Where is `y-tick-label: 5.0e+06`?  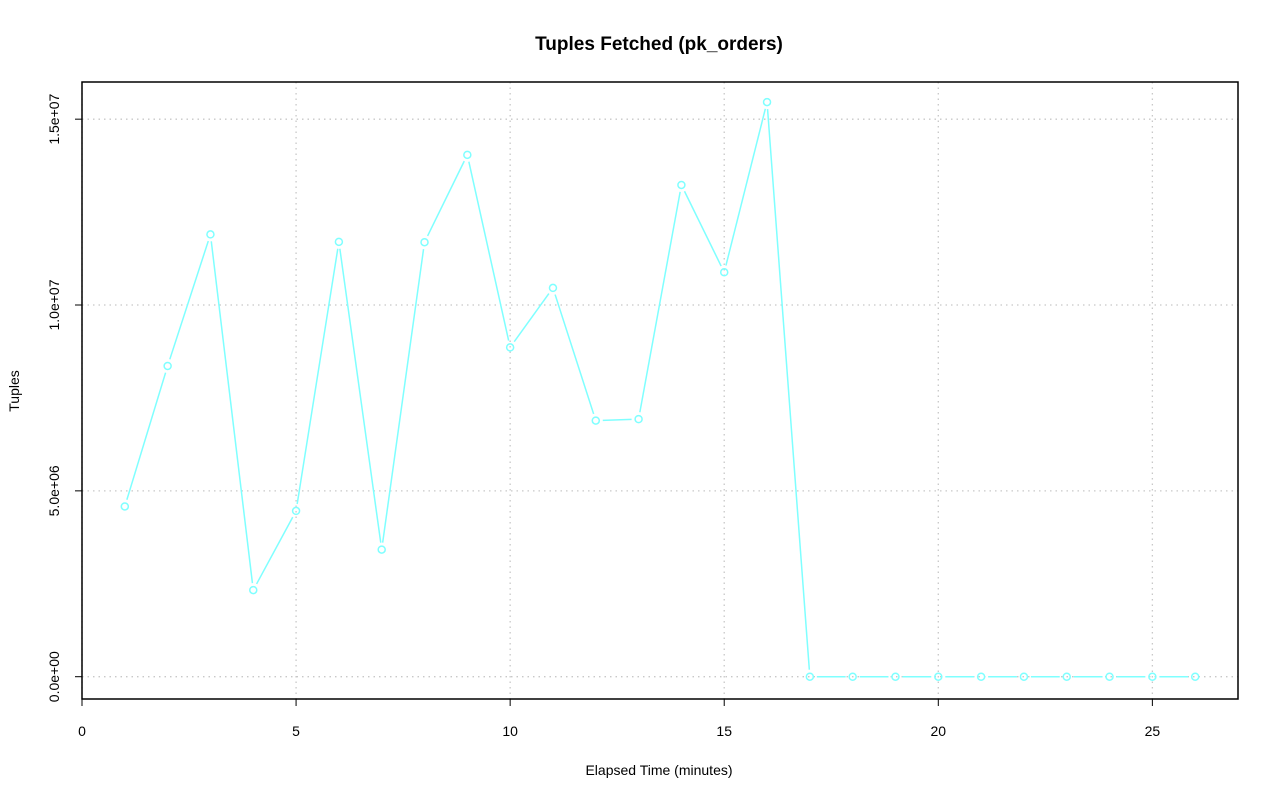 y-tick-label: 5.0e+06 is located at coordinates (54, 490).